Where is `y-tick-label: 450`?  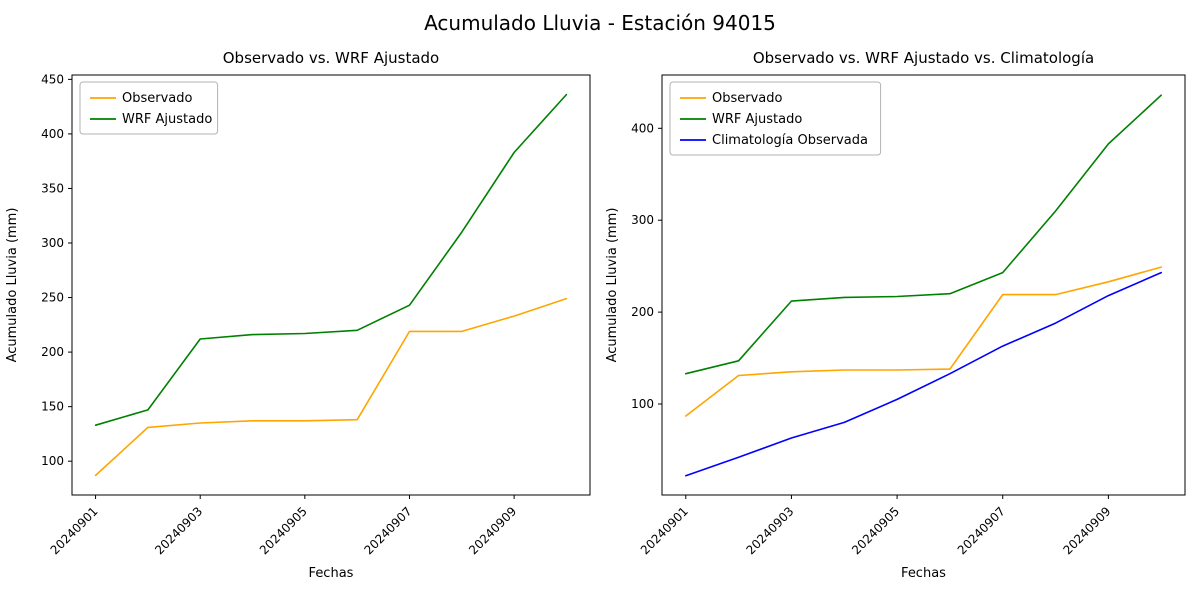
y-tick-label: 450 is located at coordinates (52, 79).